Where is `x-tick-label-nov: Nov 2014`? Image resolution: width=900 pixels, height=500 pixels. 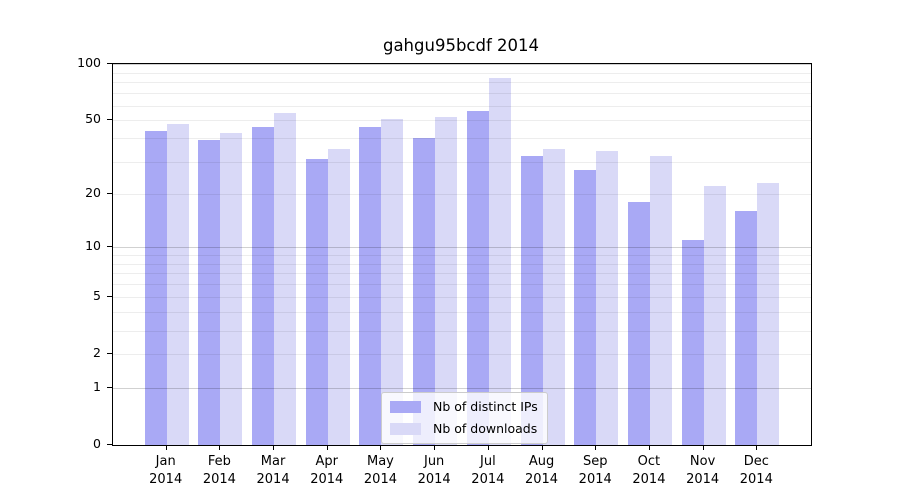
x-tick-label-nov: Nov 2014 is located at coordinates (703, 470).